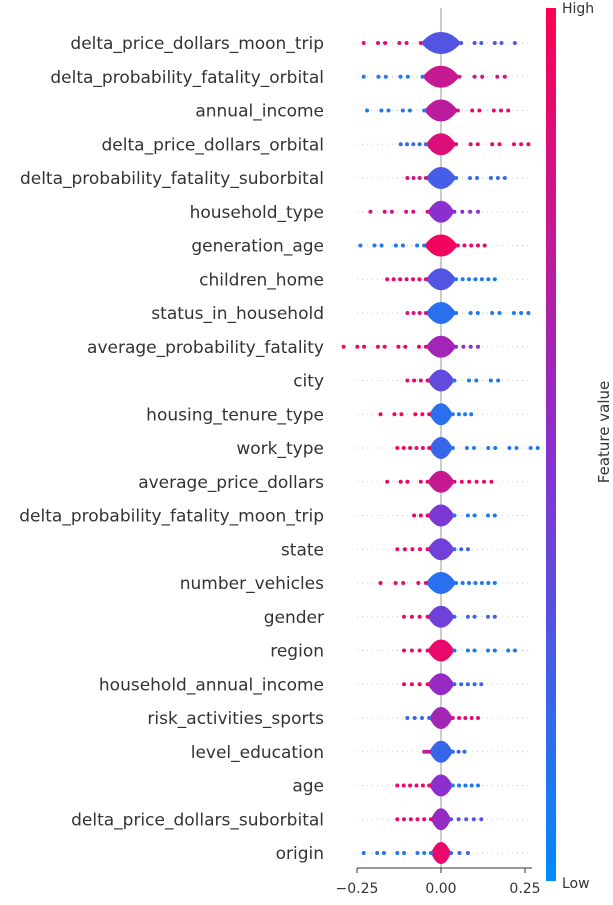 The image size is (613, 905). I want to click on colorbar-high-label: High, so click(578, 9).